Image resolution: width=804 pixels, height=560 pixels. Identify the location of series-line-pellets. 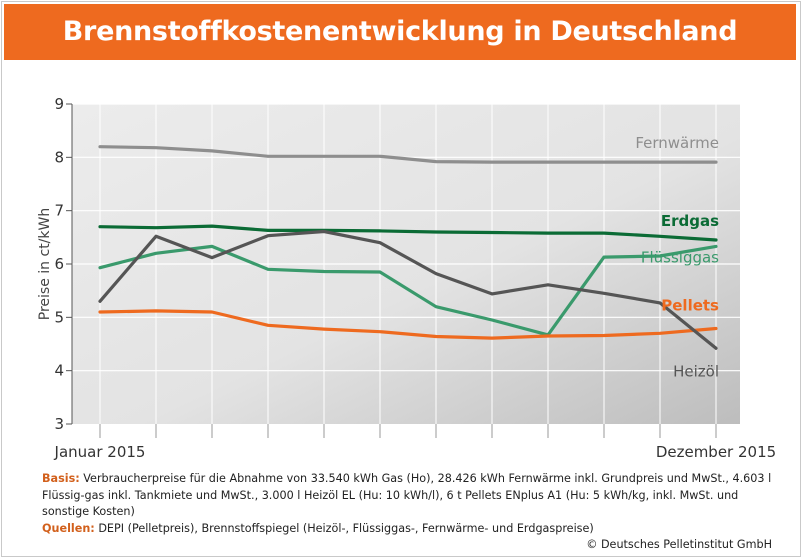
(408, 324).